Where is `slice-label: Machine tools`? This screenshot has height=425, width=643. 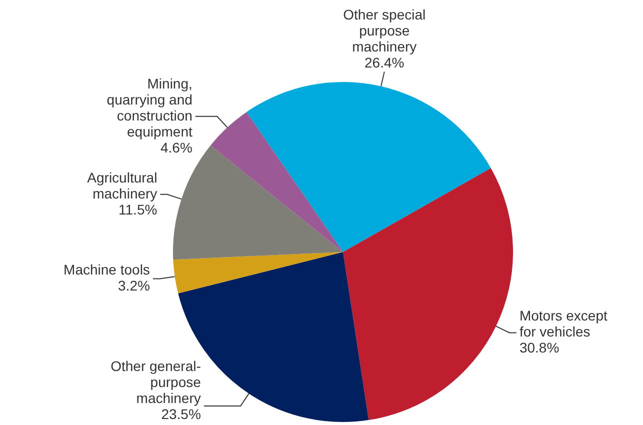
slice-label: Machine tools is located at coordinates (107, 270).